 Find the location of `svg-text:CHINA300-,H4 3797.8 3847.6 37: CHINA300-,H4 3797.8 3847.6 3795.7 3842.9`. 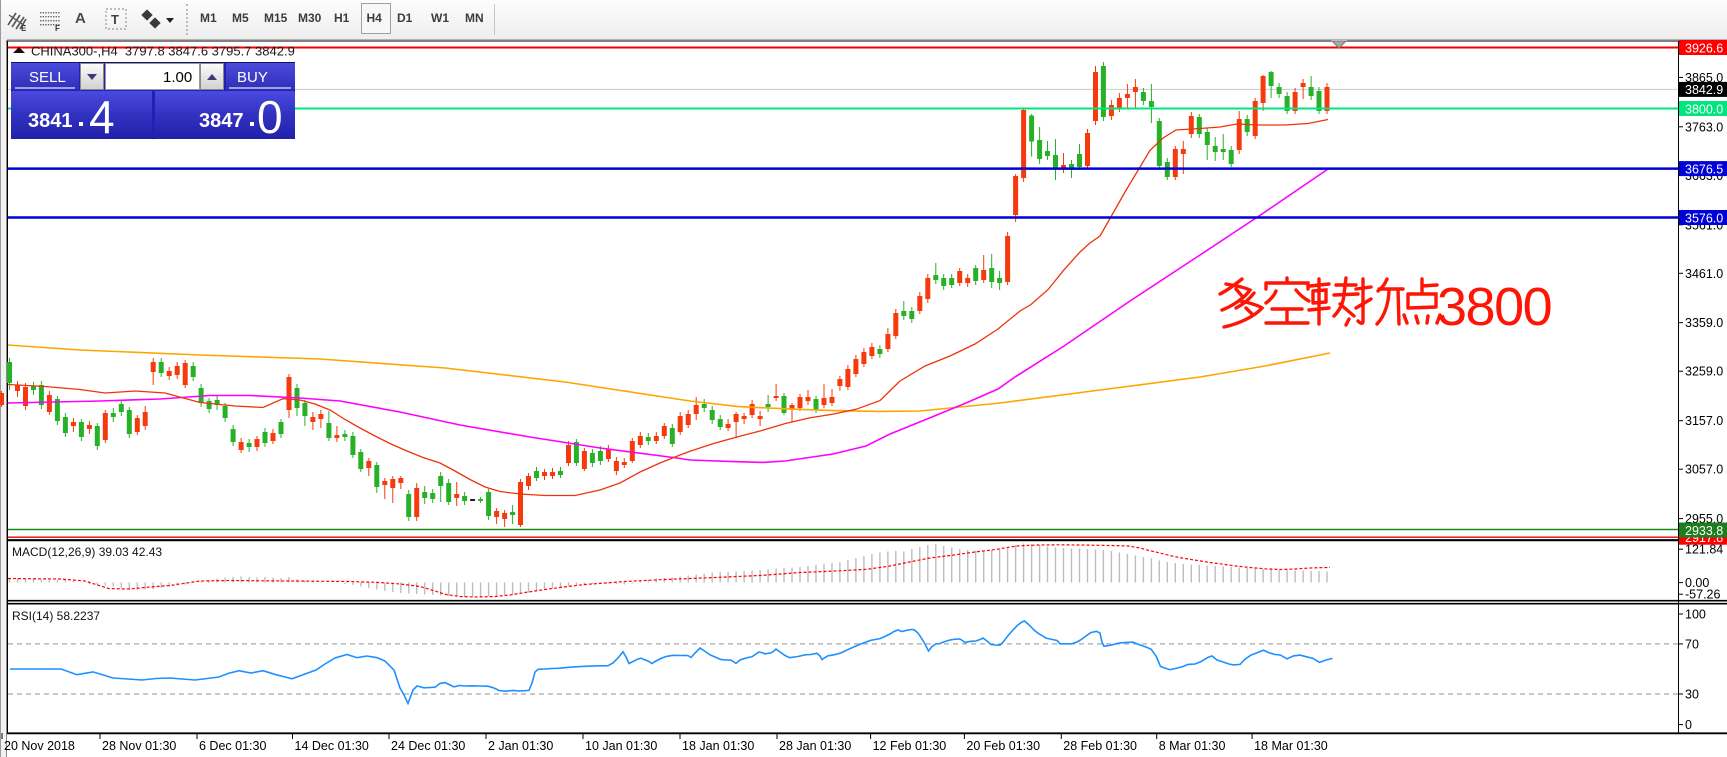

svg-text:CHINA300-,H4 3797.8 3847.6 37: CHINA300-,H4 3797.8 3847.6 3795.7 3842.9 is located at coordinates (163, 51).